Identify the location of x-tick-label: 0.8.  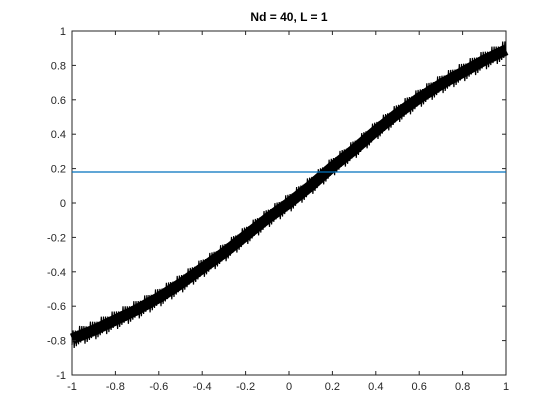
(462, 387).